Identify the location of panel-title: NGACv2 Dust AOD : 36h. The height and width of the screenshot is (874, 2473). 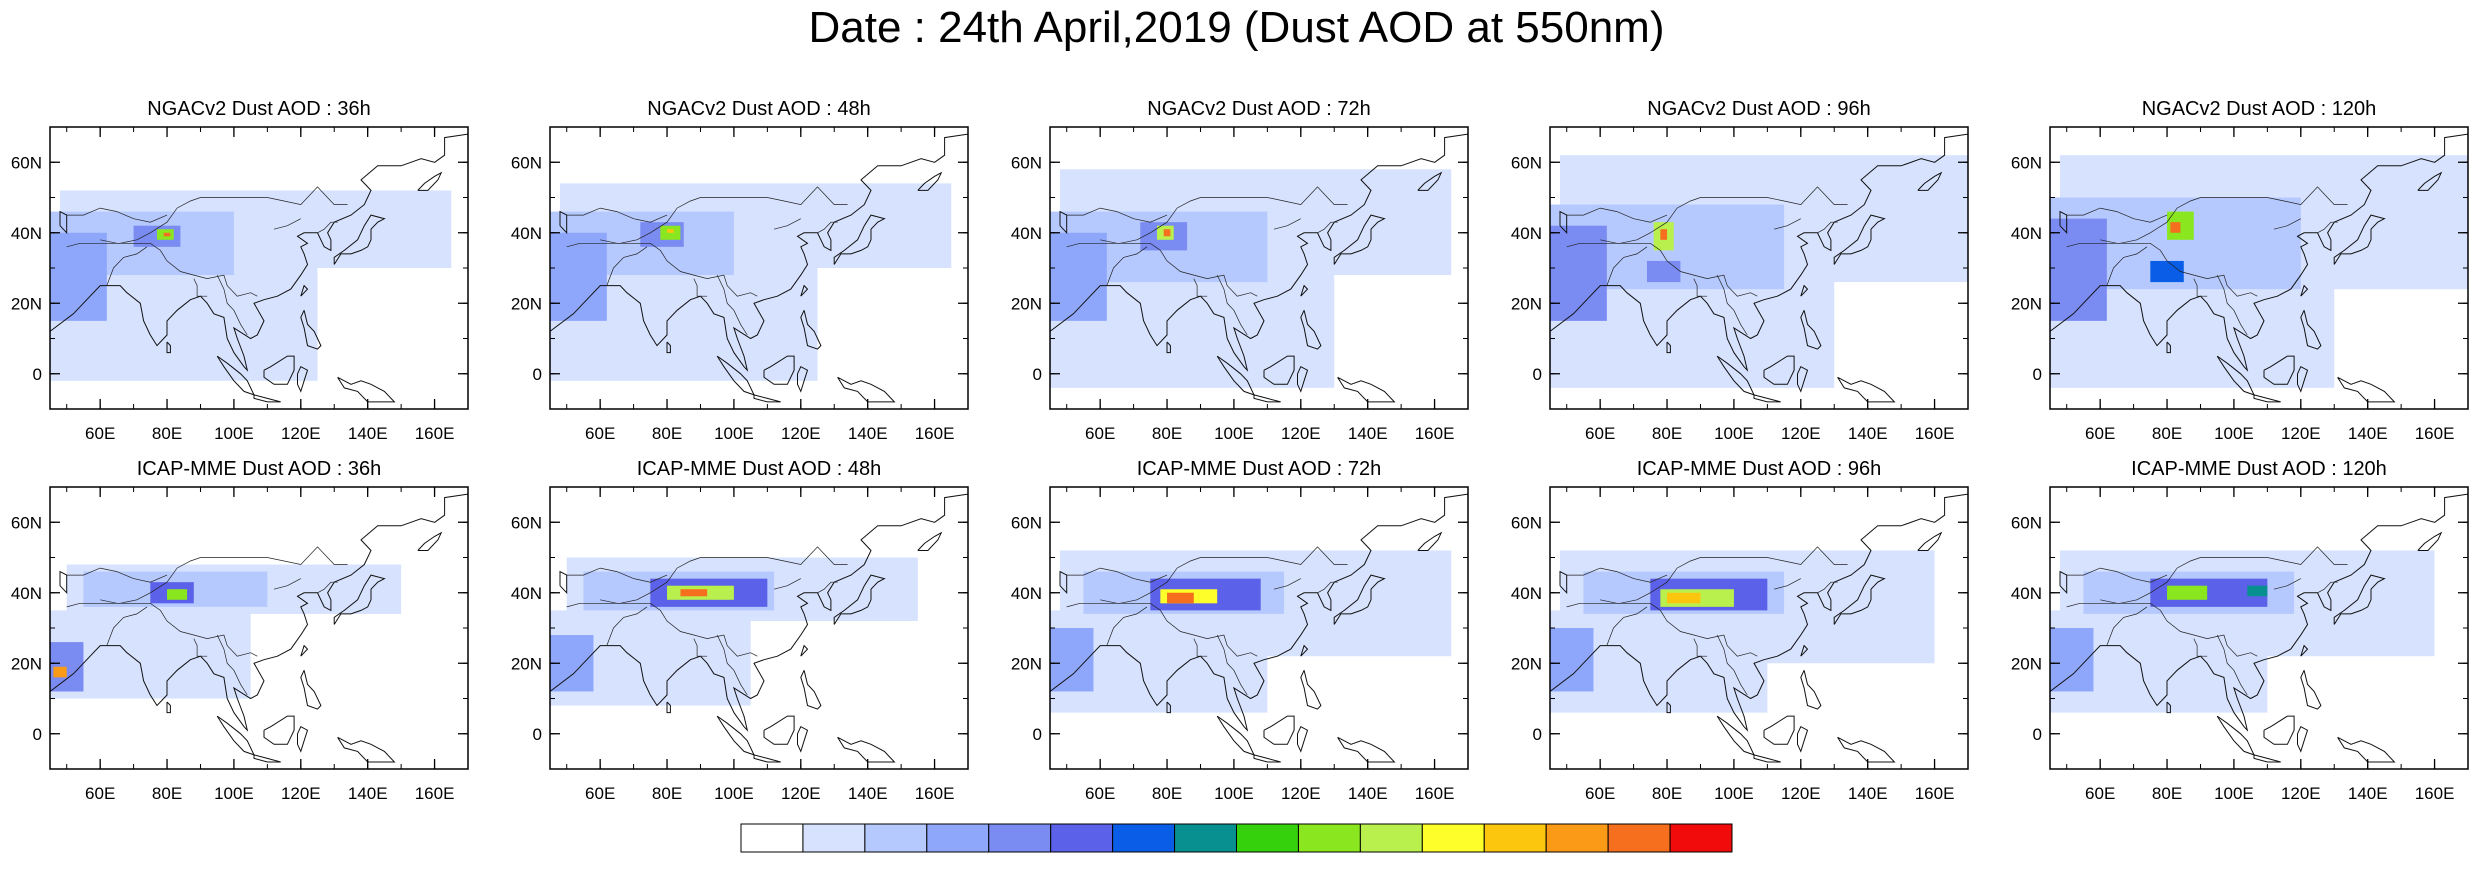
(258, 109).